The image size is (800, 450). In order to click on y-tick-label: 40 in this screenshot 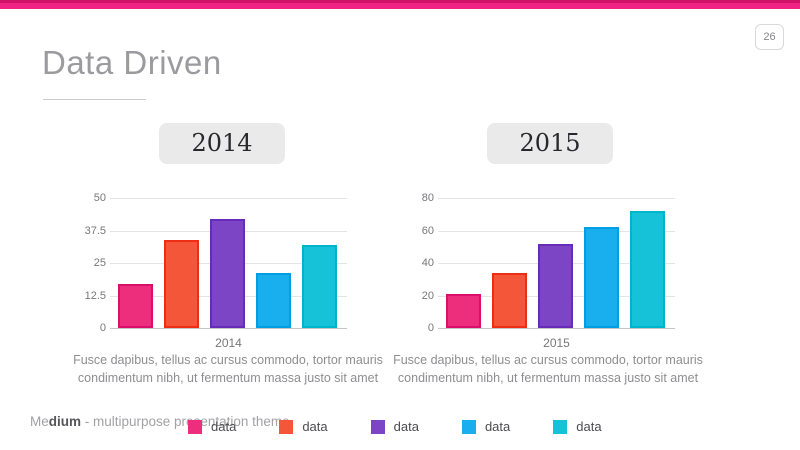, I will do `click(427, 263)`.